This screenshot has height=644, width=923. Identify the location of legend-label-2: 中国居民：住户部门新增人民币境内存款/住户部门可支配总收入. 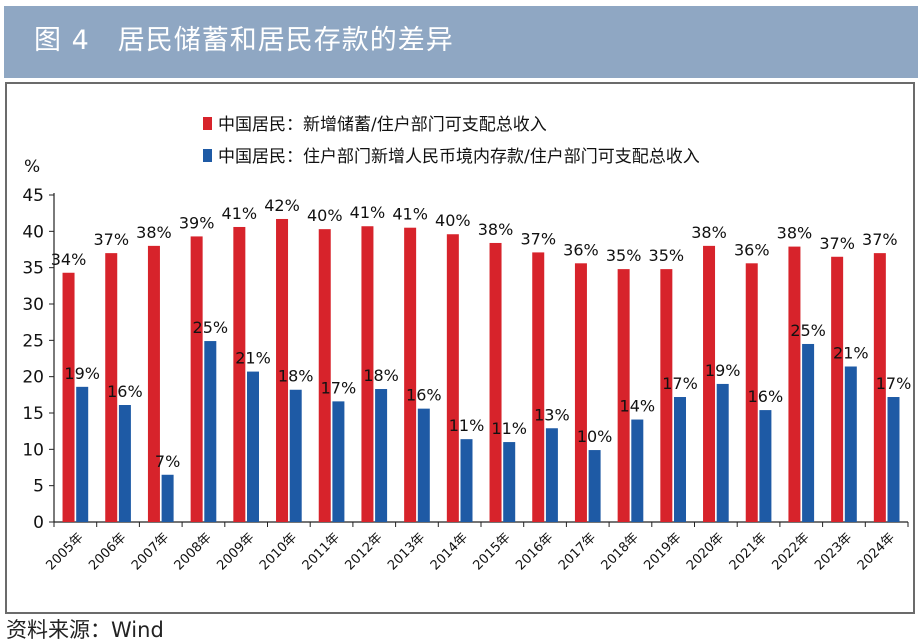
(459, 157).